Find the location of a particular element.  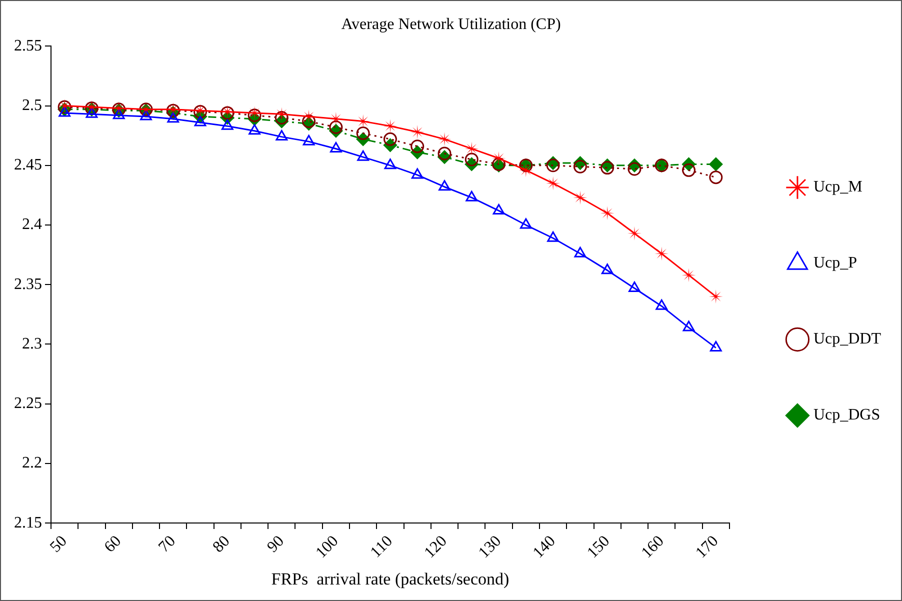

legend-label: Ucp_DGS is located at coordinates (846, 415).